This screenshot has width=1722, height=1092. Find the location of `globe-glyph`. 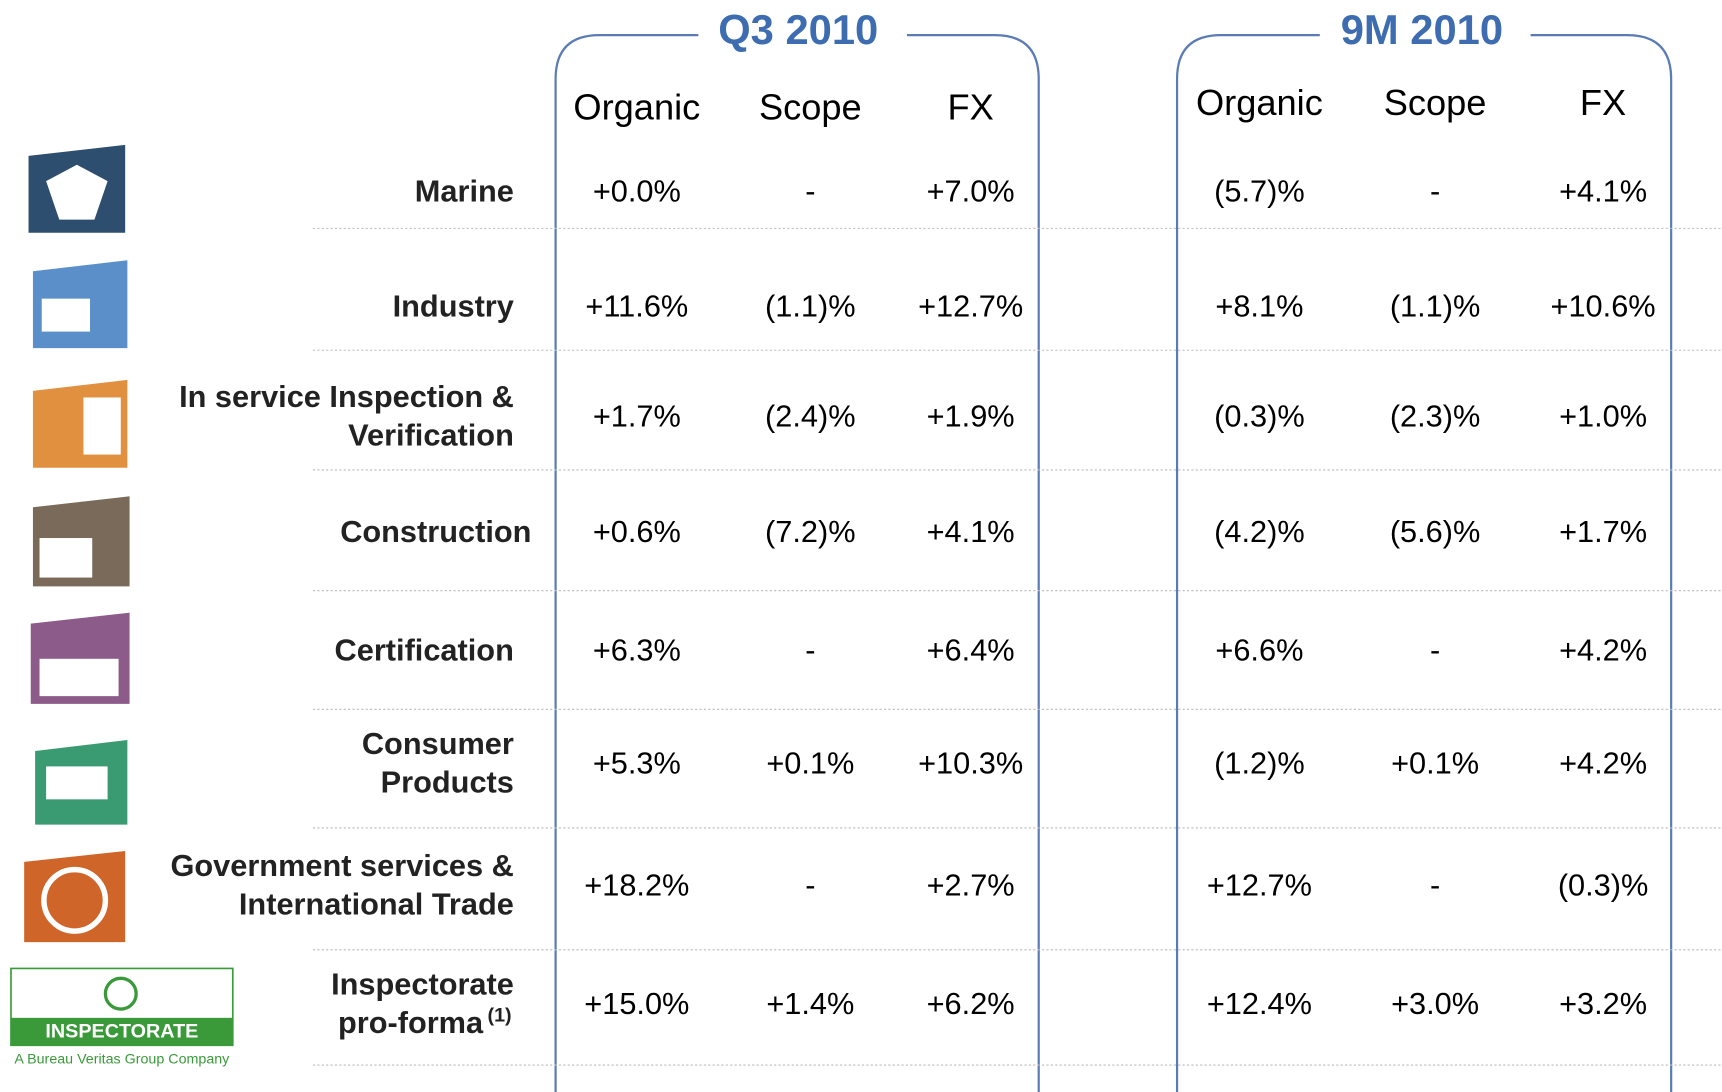

globe-glyph is located at coordinates (75, 900).